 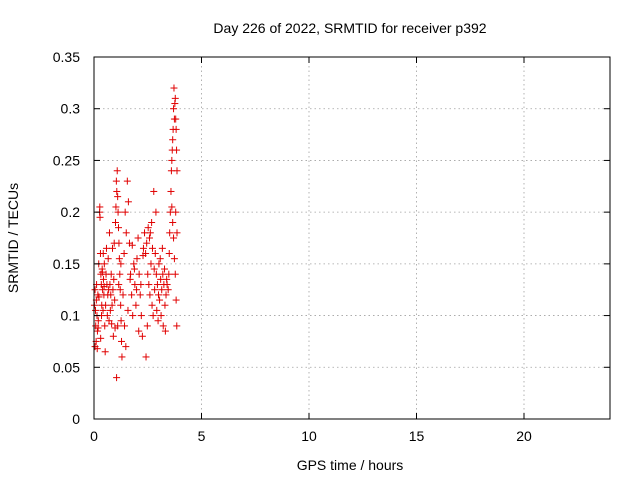 What do you see at coordinates (71, 109) in the screenshot?
I see `y-tick-label: 0.3` at bounding box center [71, 109].